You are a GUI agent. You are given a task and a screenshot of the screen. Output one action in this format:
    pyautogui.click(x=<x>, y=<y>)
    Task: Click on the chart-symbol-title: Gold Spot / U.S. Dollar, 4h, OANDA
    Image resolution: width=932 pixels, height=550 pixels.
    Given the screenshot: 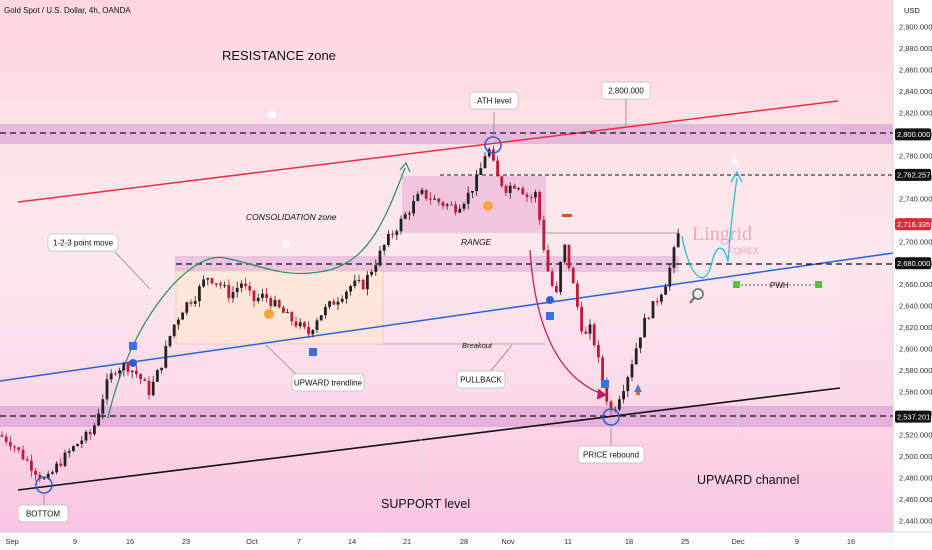 What is the action you would take?
    pyautogui.click(x=67, y=10)
    